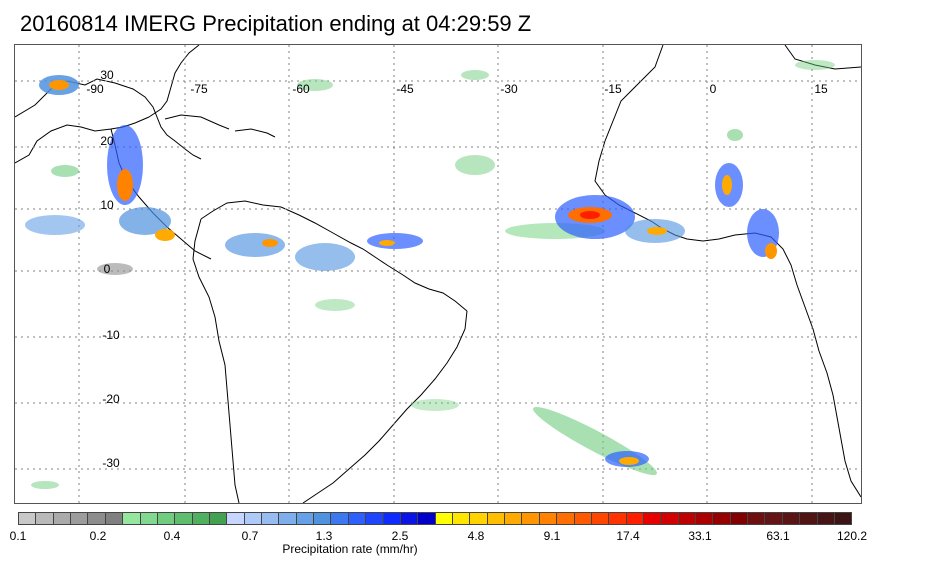 Image resolution: width=944 pixels, height=571 pixels. What do you see at coordinates (255, 133) in the screenshot?
I see `hispaniola-coast` at bounding box center [255, 133].